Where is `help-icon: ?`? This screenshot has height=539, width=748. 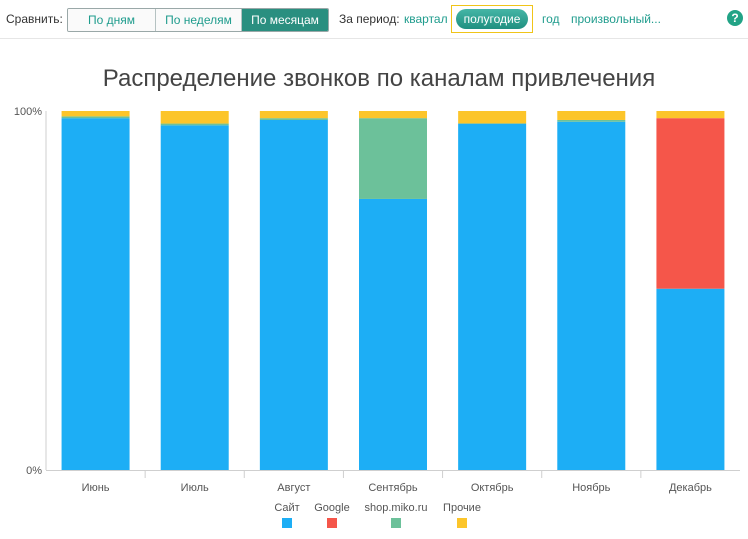
help-icon: ? is located at coordinates (735, 18).